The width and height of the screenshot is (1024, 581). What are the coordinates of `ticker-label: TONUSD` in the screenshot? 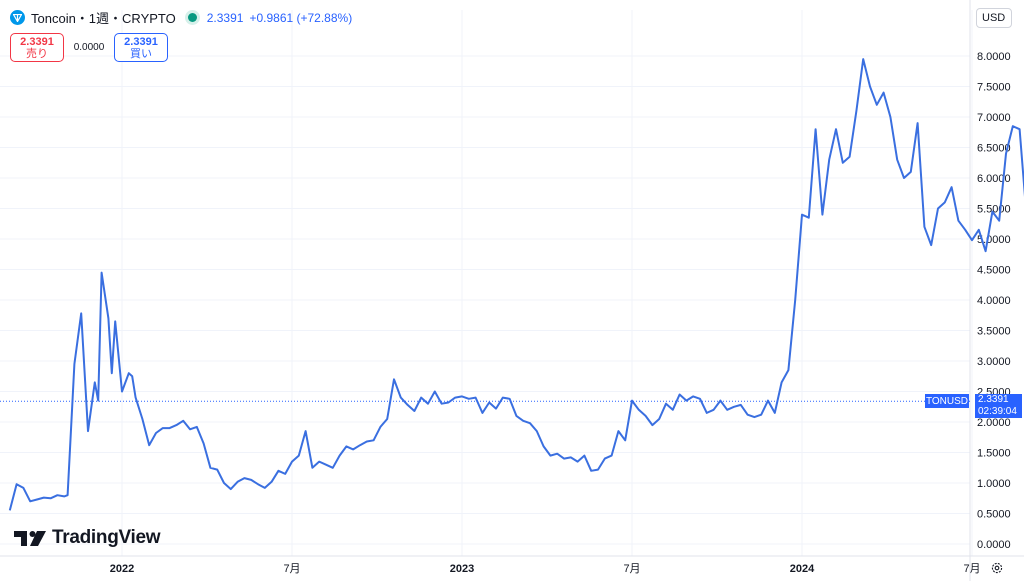 It's located at (947, 401).